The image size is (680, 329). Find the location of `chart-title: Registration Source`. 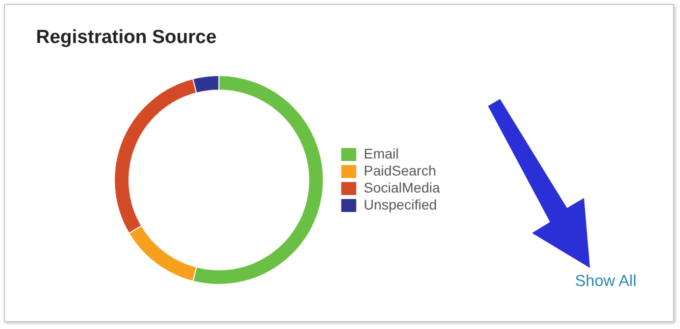

chart-title: Registration Source is located at coordinates (126, 38).